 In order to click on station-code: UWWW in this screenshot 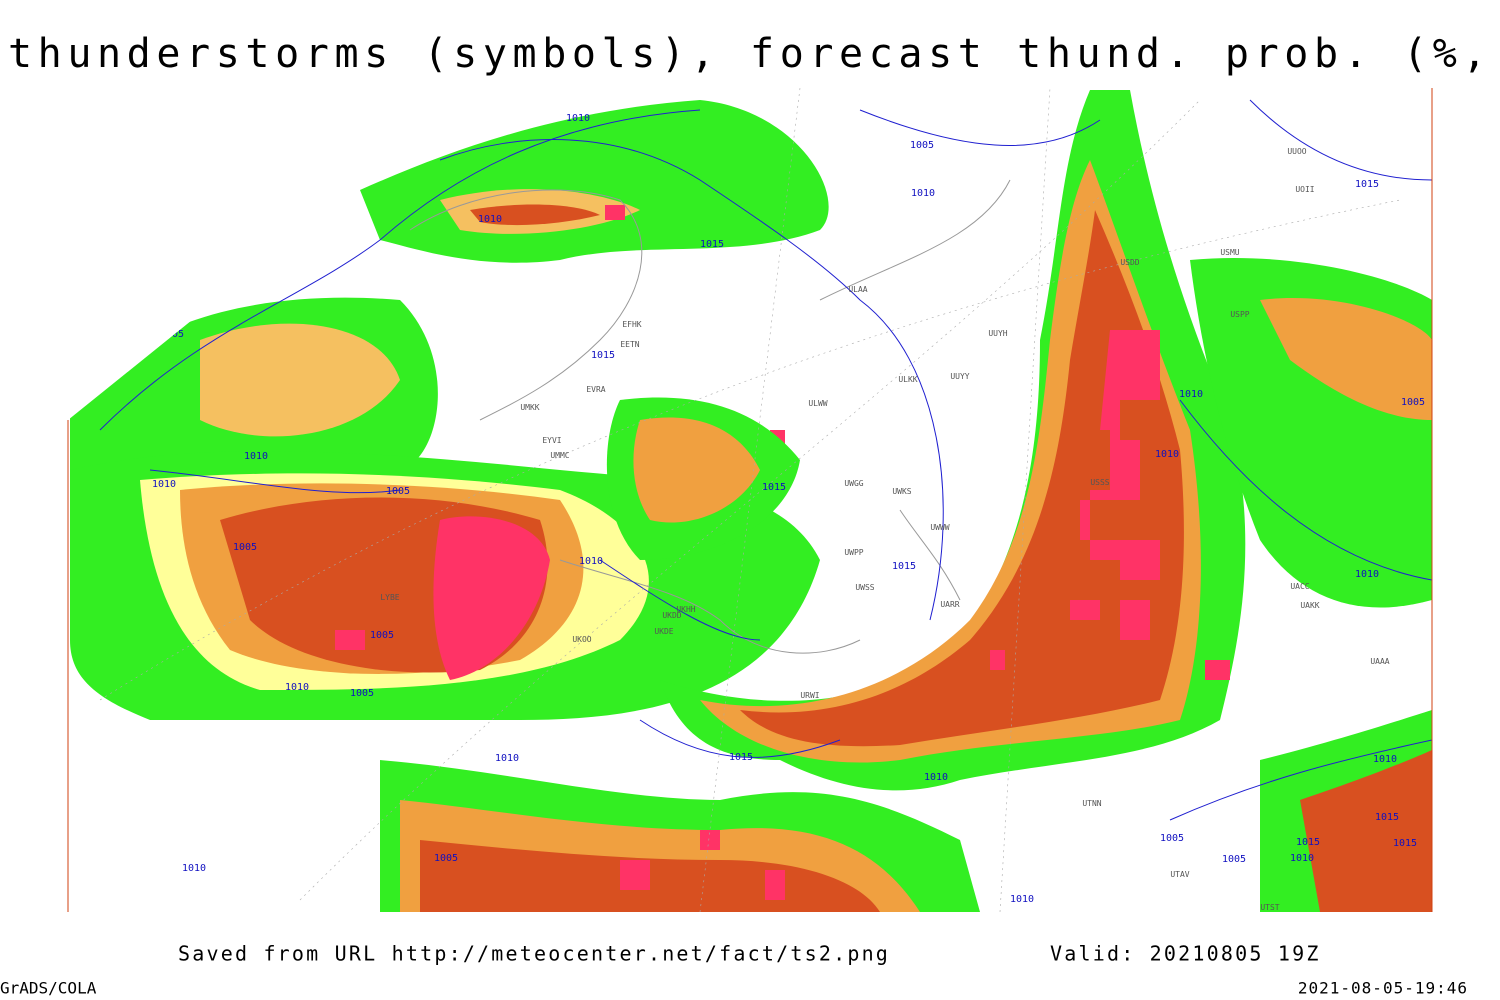, I will do `click(939, 527)`.